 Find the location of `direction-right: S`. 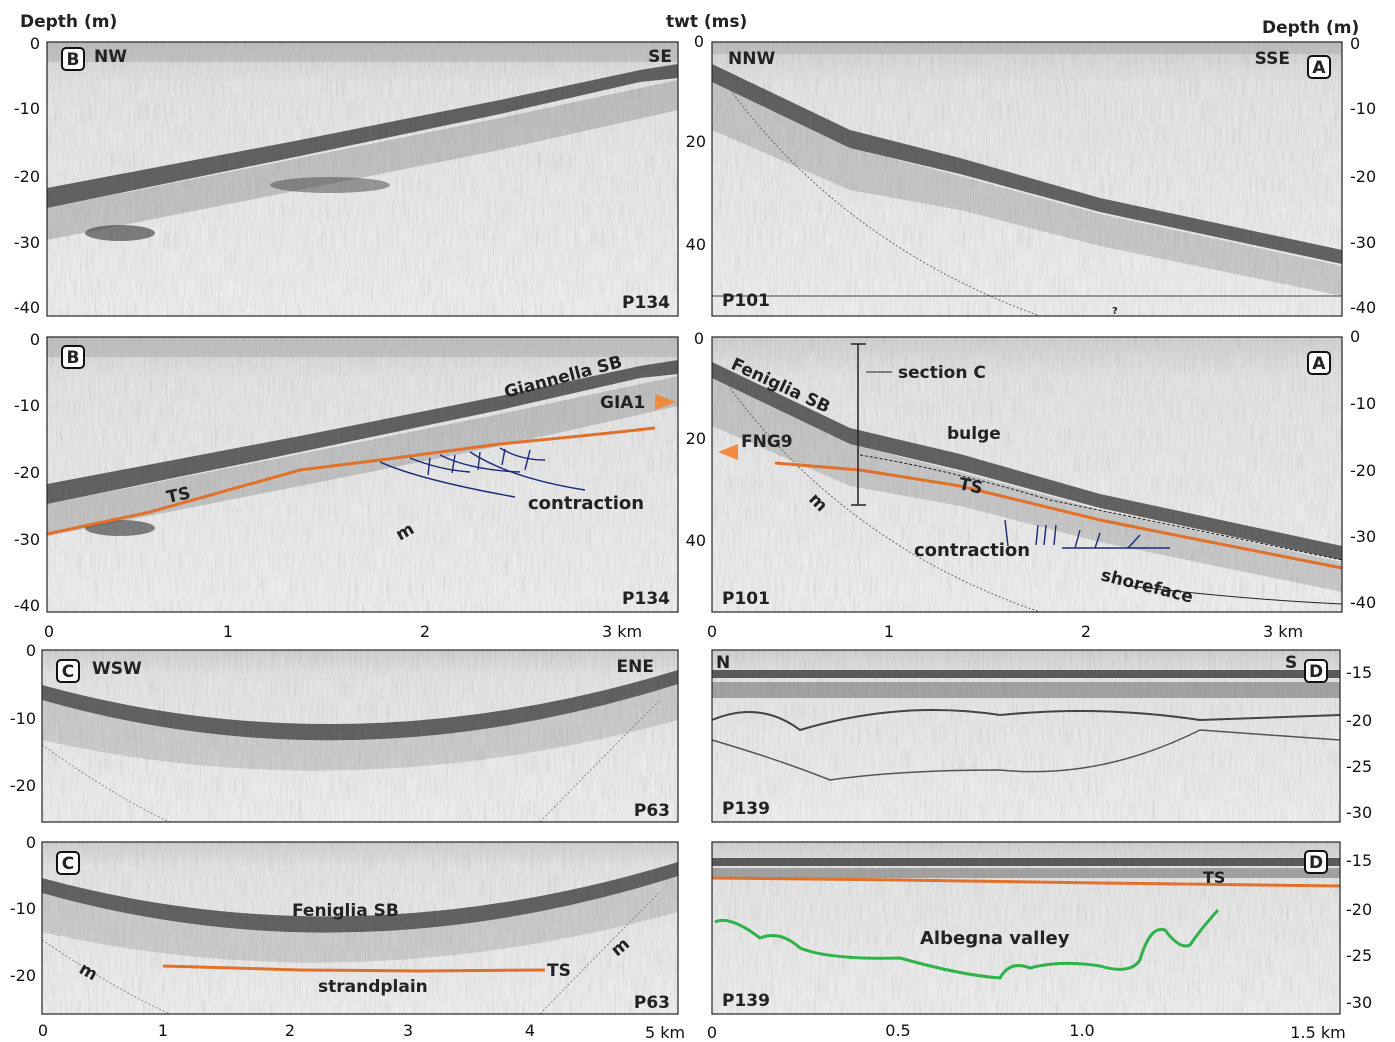

direction-right: S is located at coordinates (1291, 663).